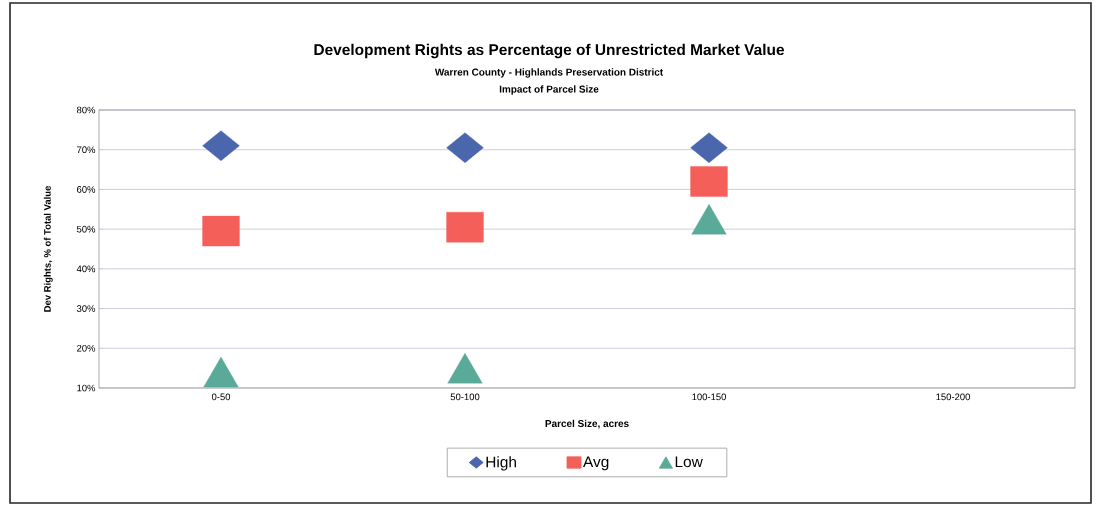  Describe the element at coordinates (596, 463) in the screenshot. I see `legend-label: Avg` at that location.